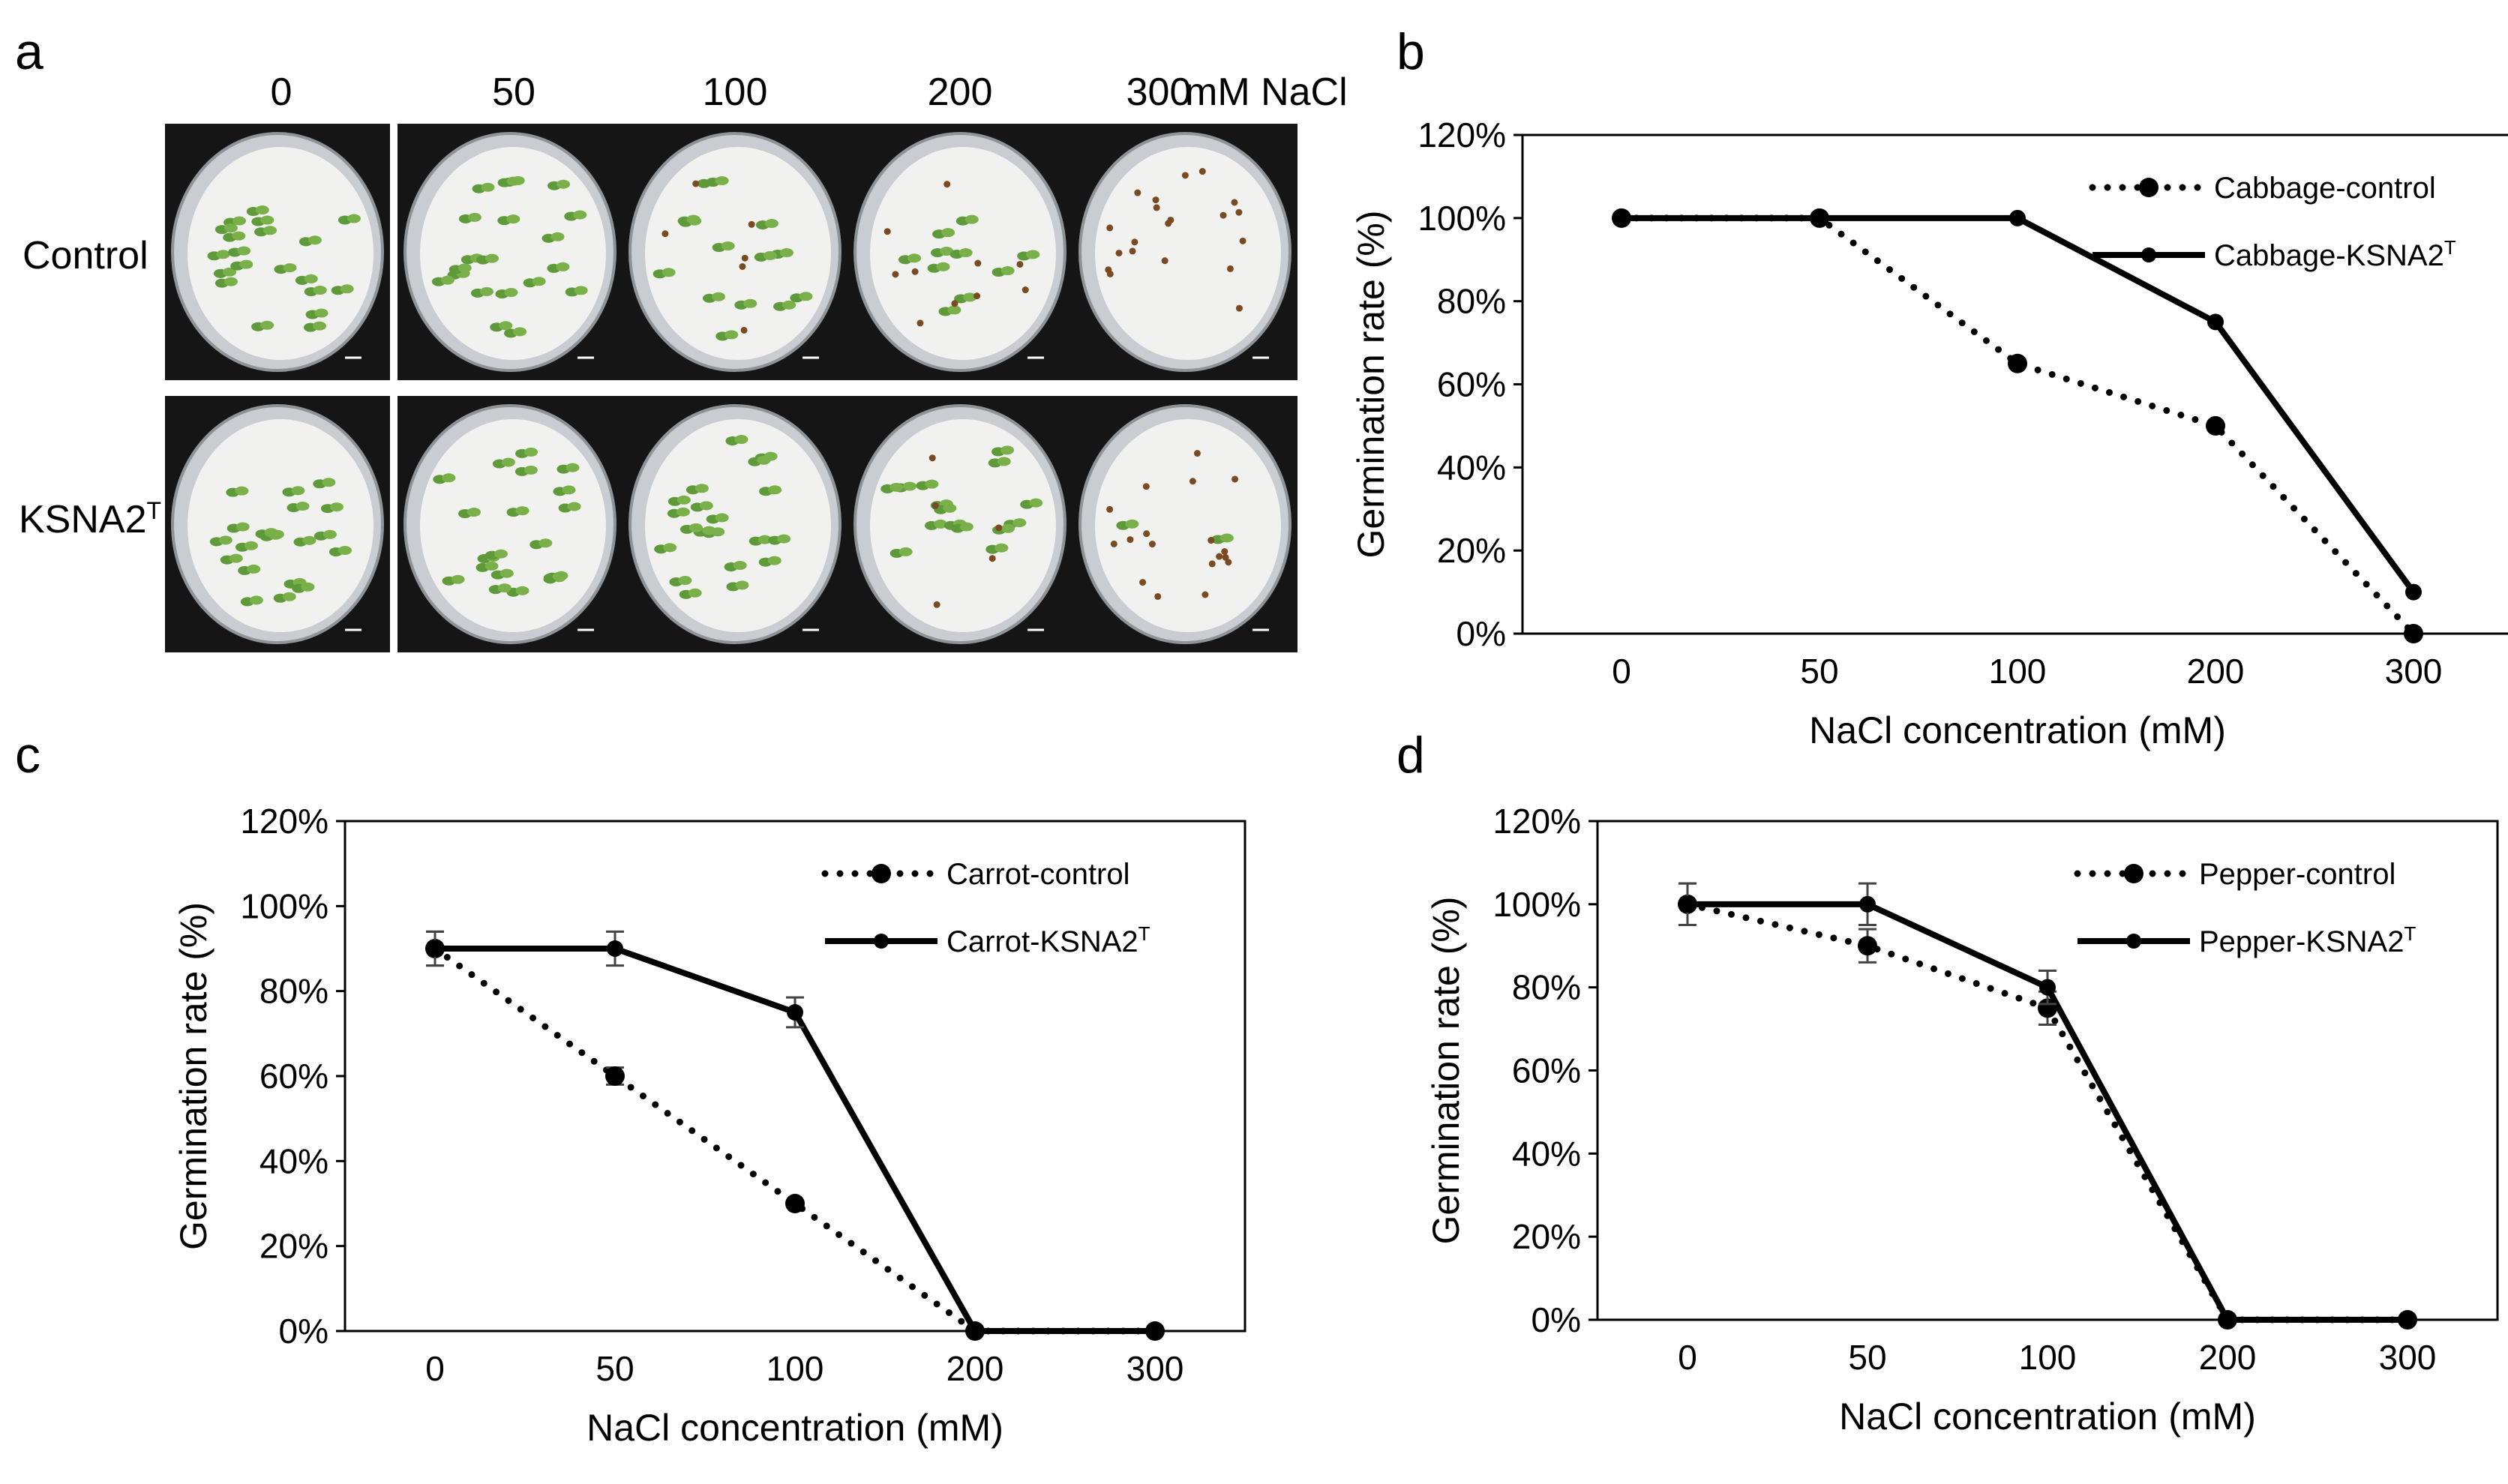 Image resolution: width=2508 pixels, height=1484 pixels. What do you see at coordinates (2329, 255) in the screenshot?
I see `legend-entry-text: Cabbage-KSNA2` at bounding box center [2329, 255].